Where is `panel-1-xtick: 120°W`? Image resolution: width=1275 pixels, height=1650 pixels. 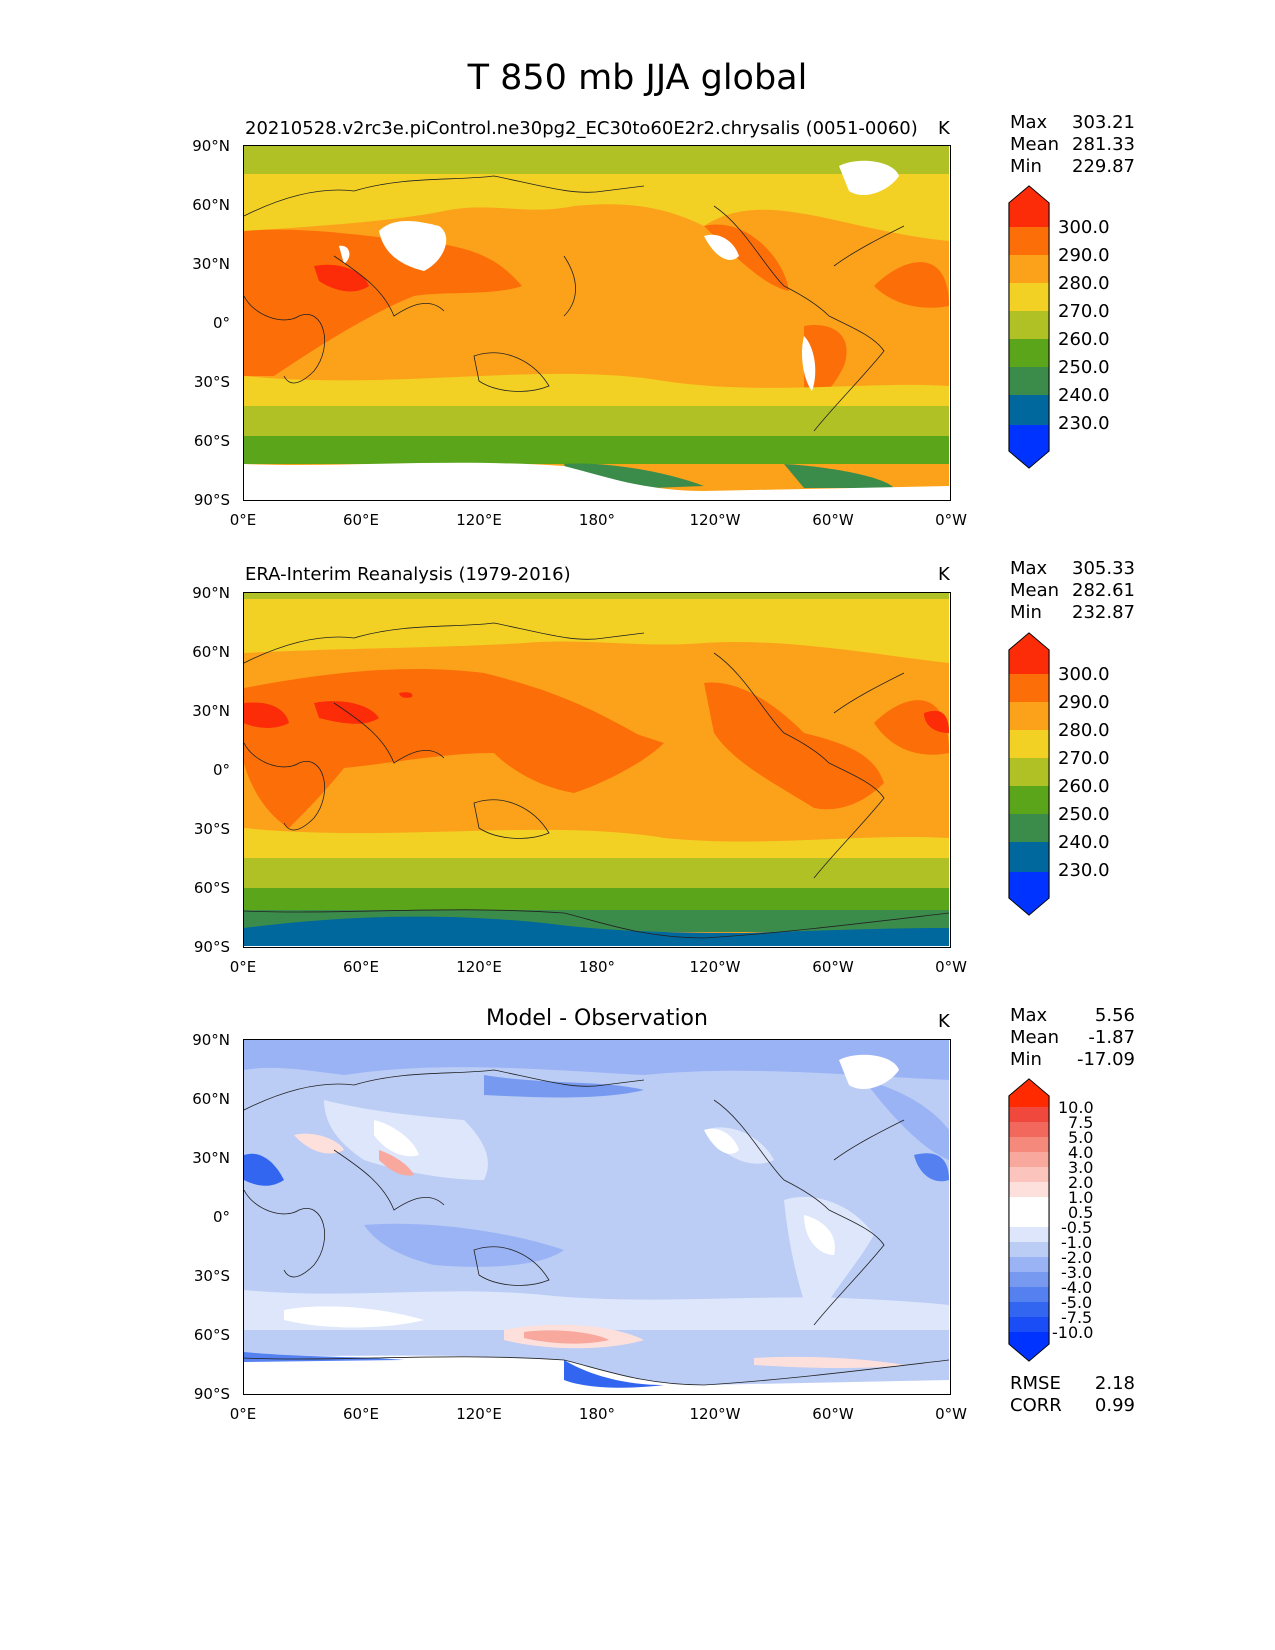 panel-1-xtick: 120°W is located at coordinates (715, 520).